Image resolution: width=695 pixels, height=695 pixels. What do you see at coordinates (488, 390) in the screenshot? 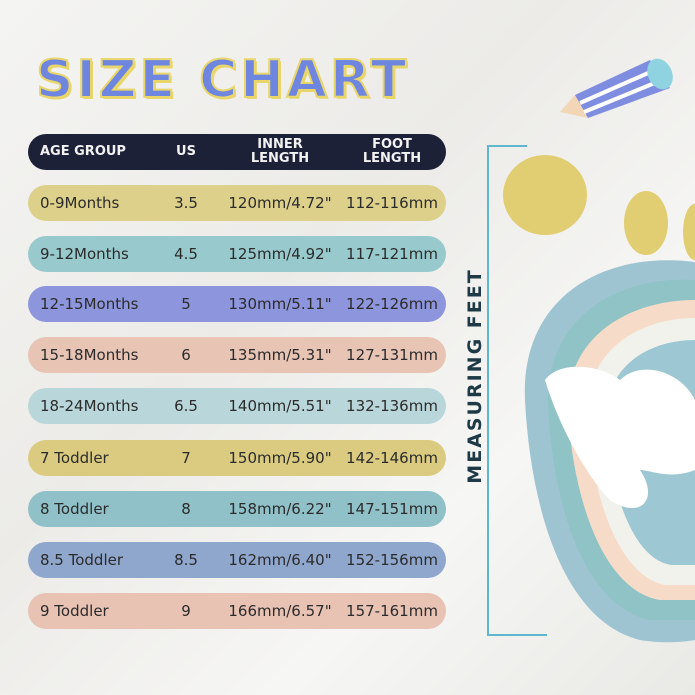
I see `measuring-ruler` at bounding box center [488, 390].